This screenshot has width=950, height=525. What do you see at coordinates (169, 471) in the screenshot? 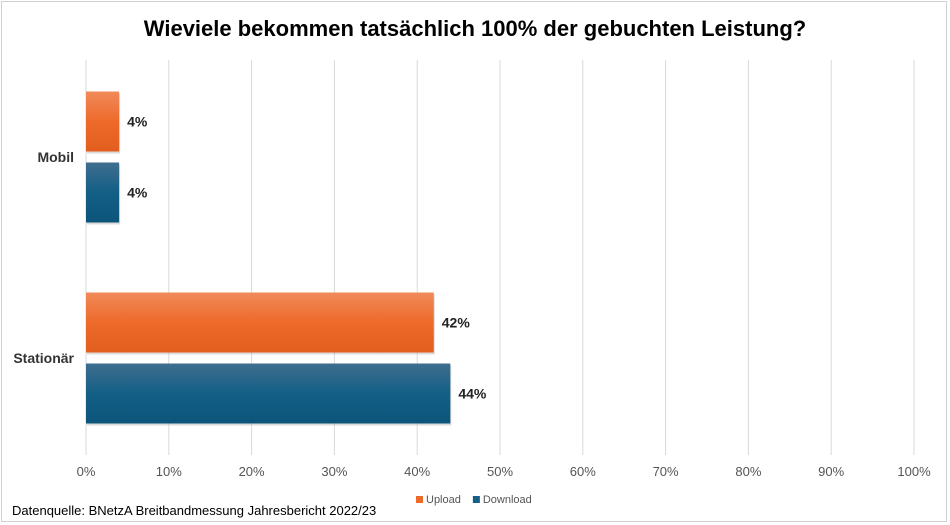
I see `x-tick-label: 10%` at bounding box center [169, 471].